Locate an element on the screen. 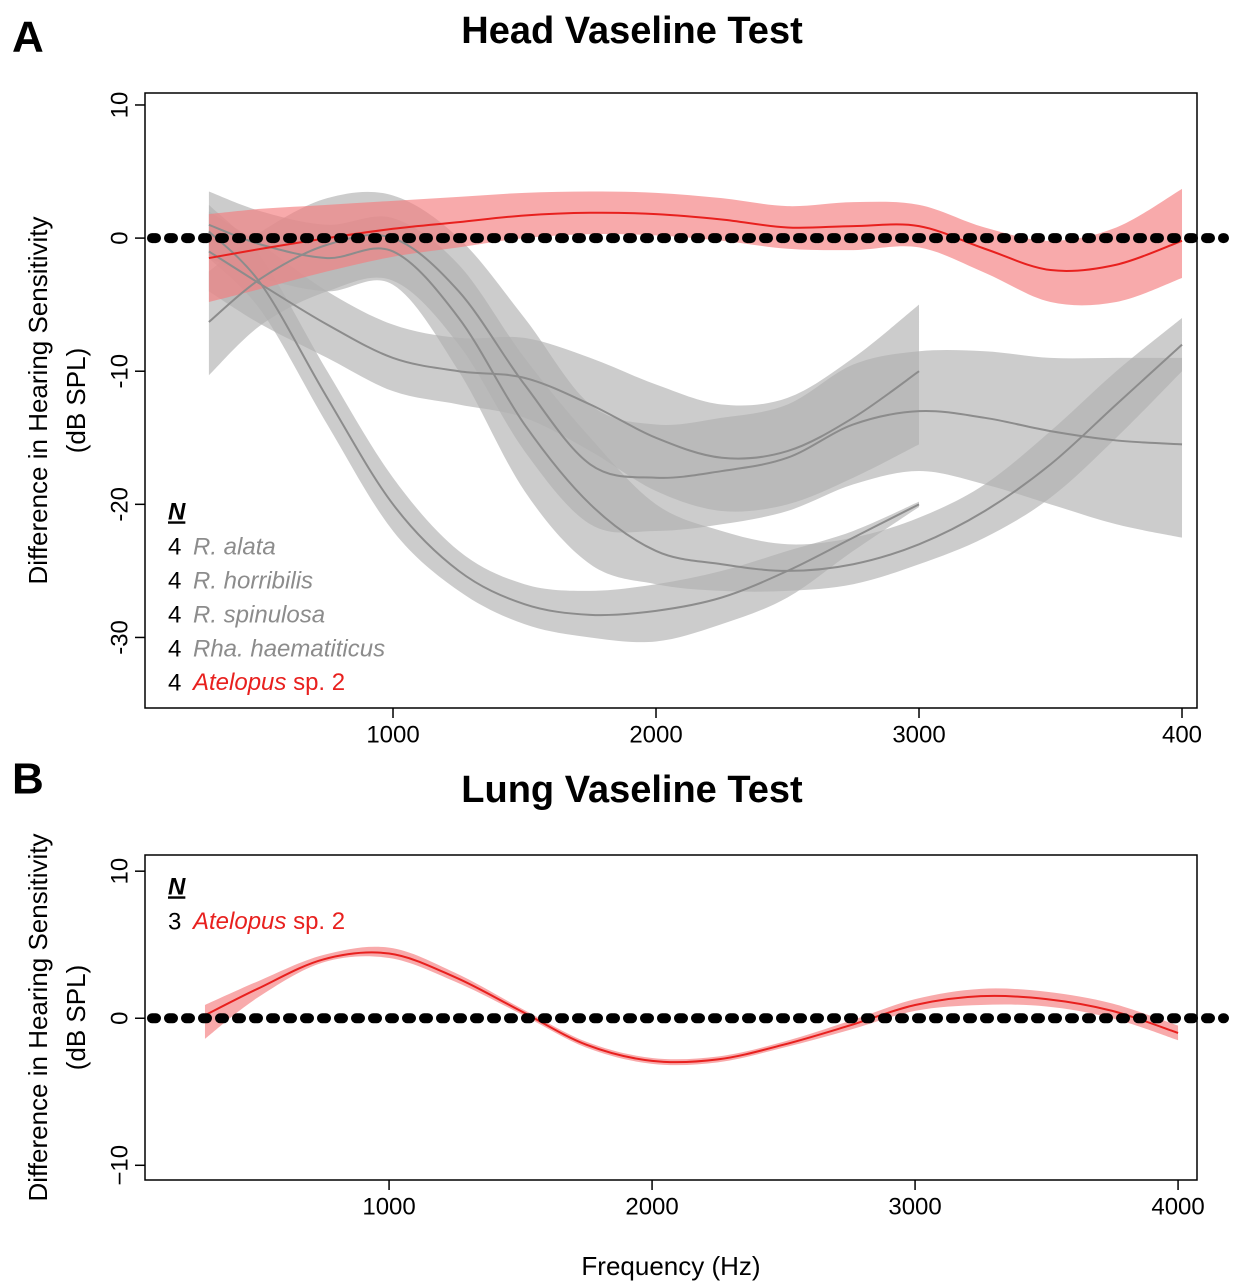 Image resolution: width=1233 pixels, height=1285 pixels. legend-count: 3 is located at coordinates (174, 921).